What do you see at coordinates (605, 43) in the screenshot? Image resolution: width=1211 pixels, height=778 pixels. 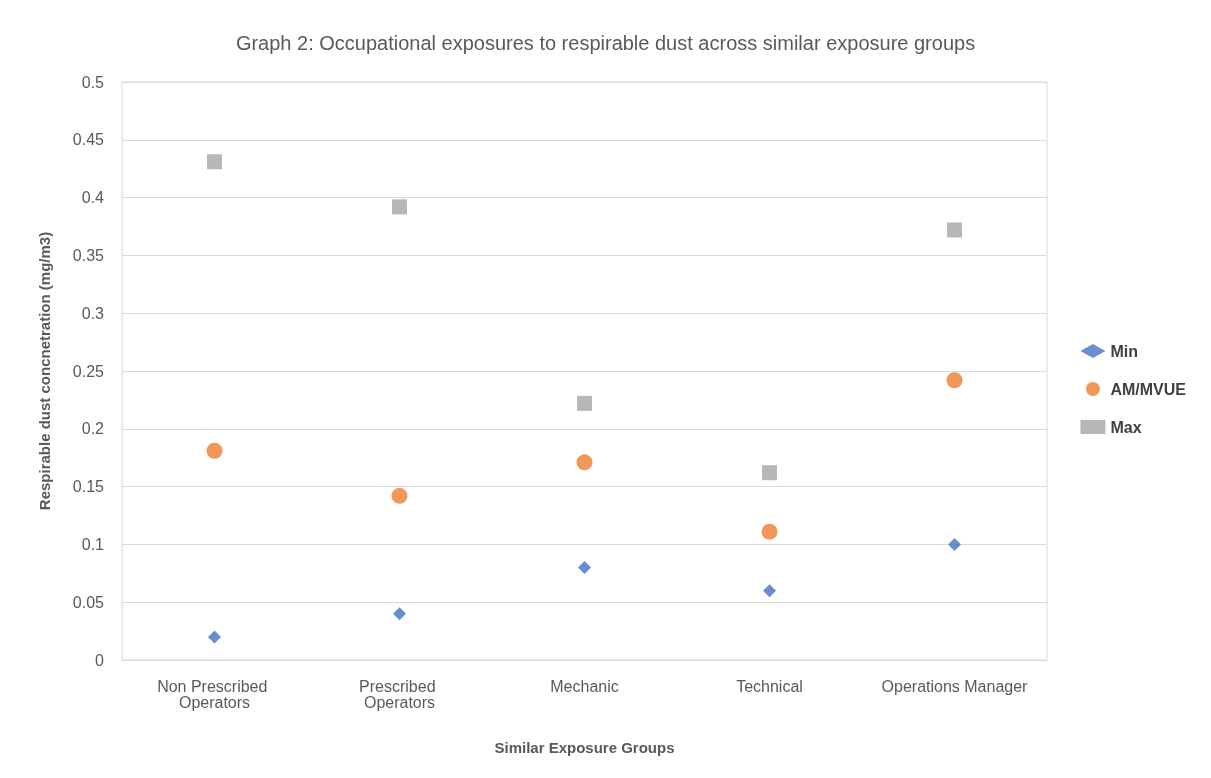 I see `chart-title: Graph 2: Occupational exposures to respirable dust across similar exposure groups` at bounding box center [605, 43].